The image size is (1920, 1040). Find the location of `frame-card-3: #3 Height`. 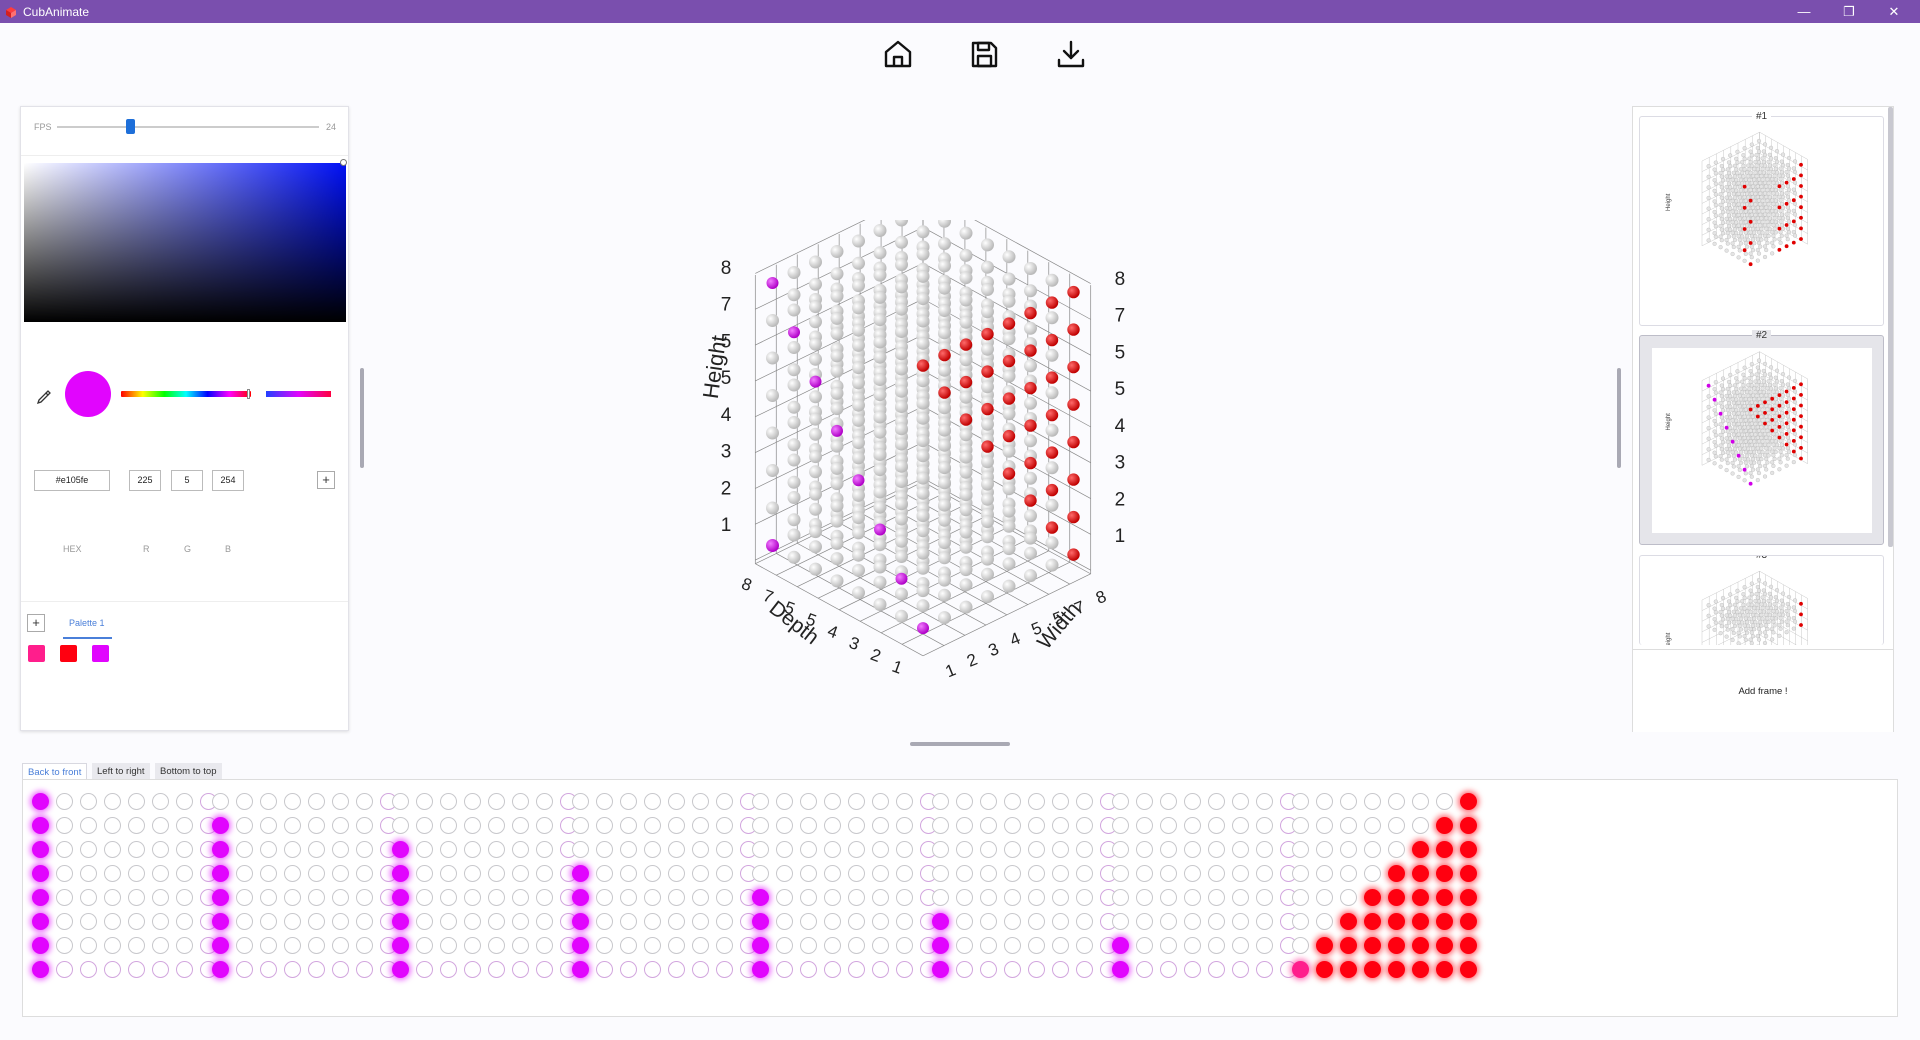

frame-card-3: #3 Height is located at coordinates (1761, 600).